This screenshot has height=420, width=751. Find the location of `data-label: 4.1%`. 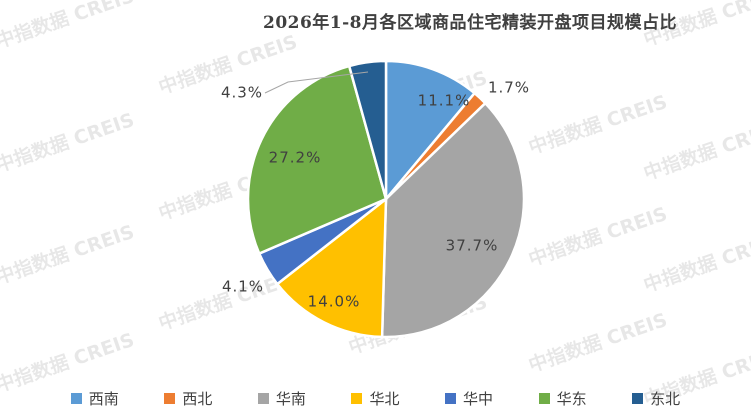

data-label: 4.1% is located at coordinates (243, 287).